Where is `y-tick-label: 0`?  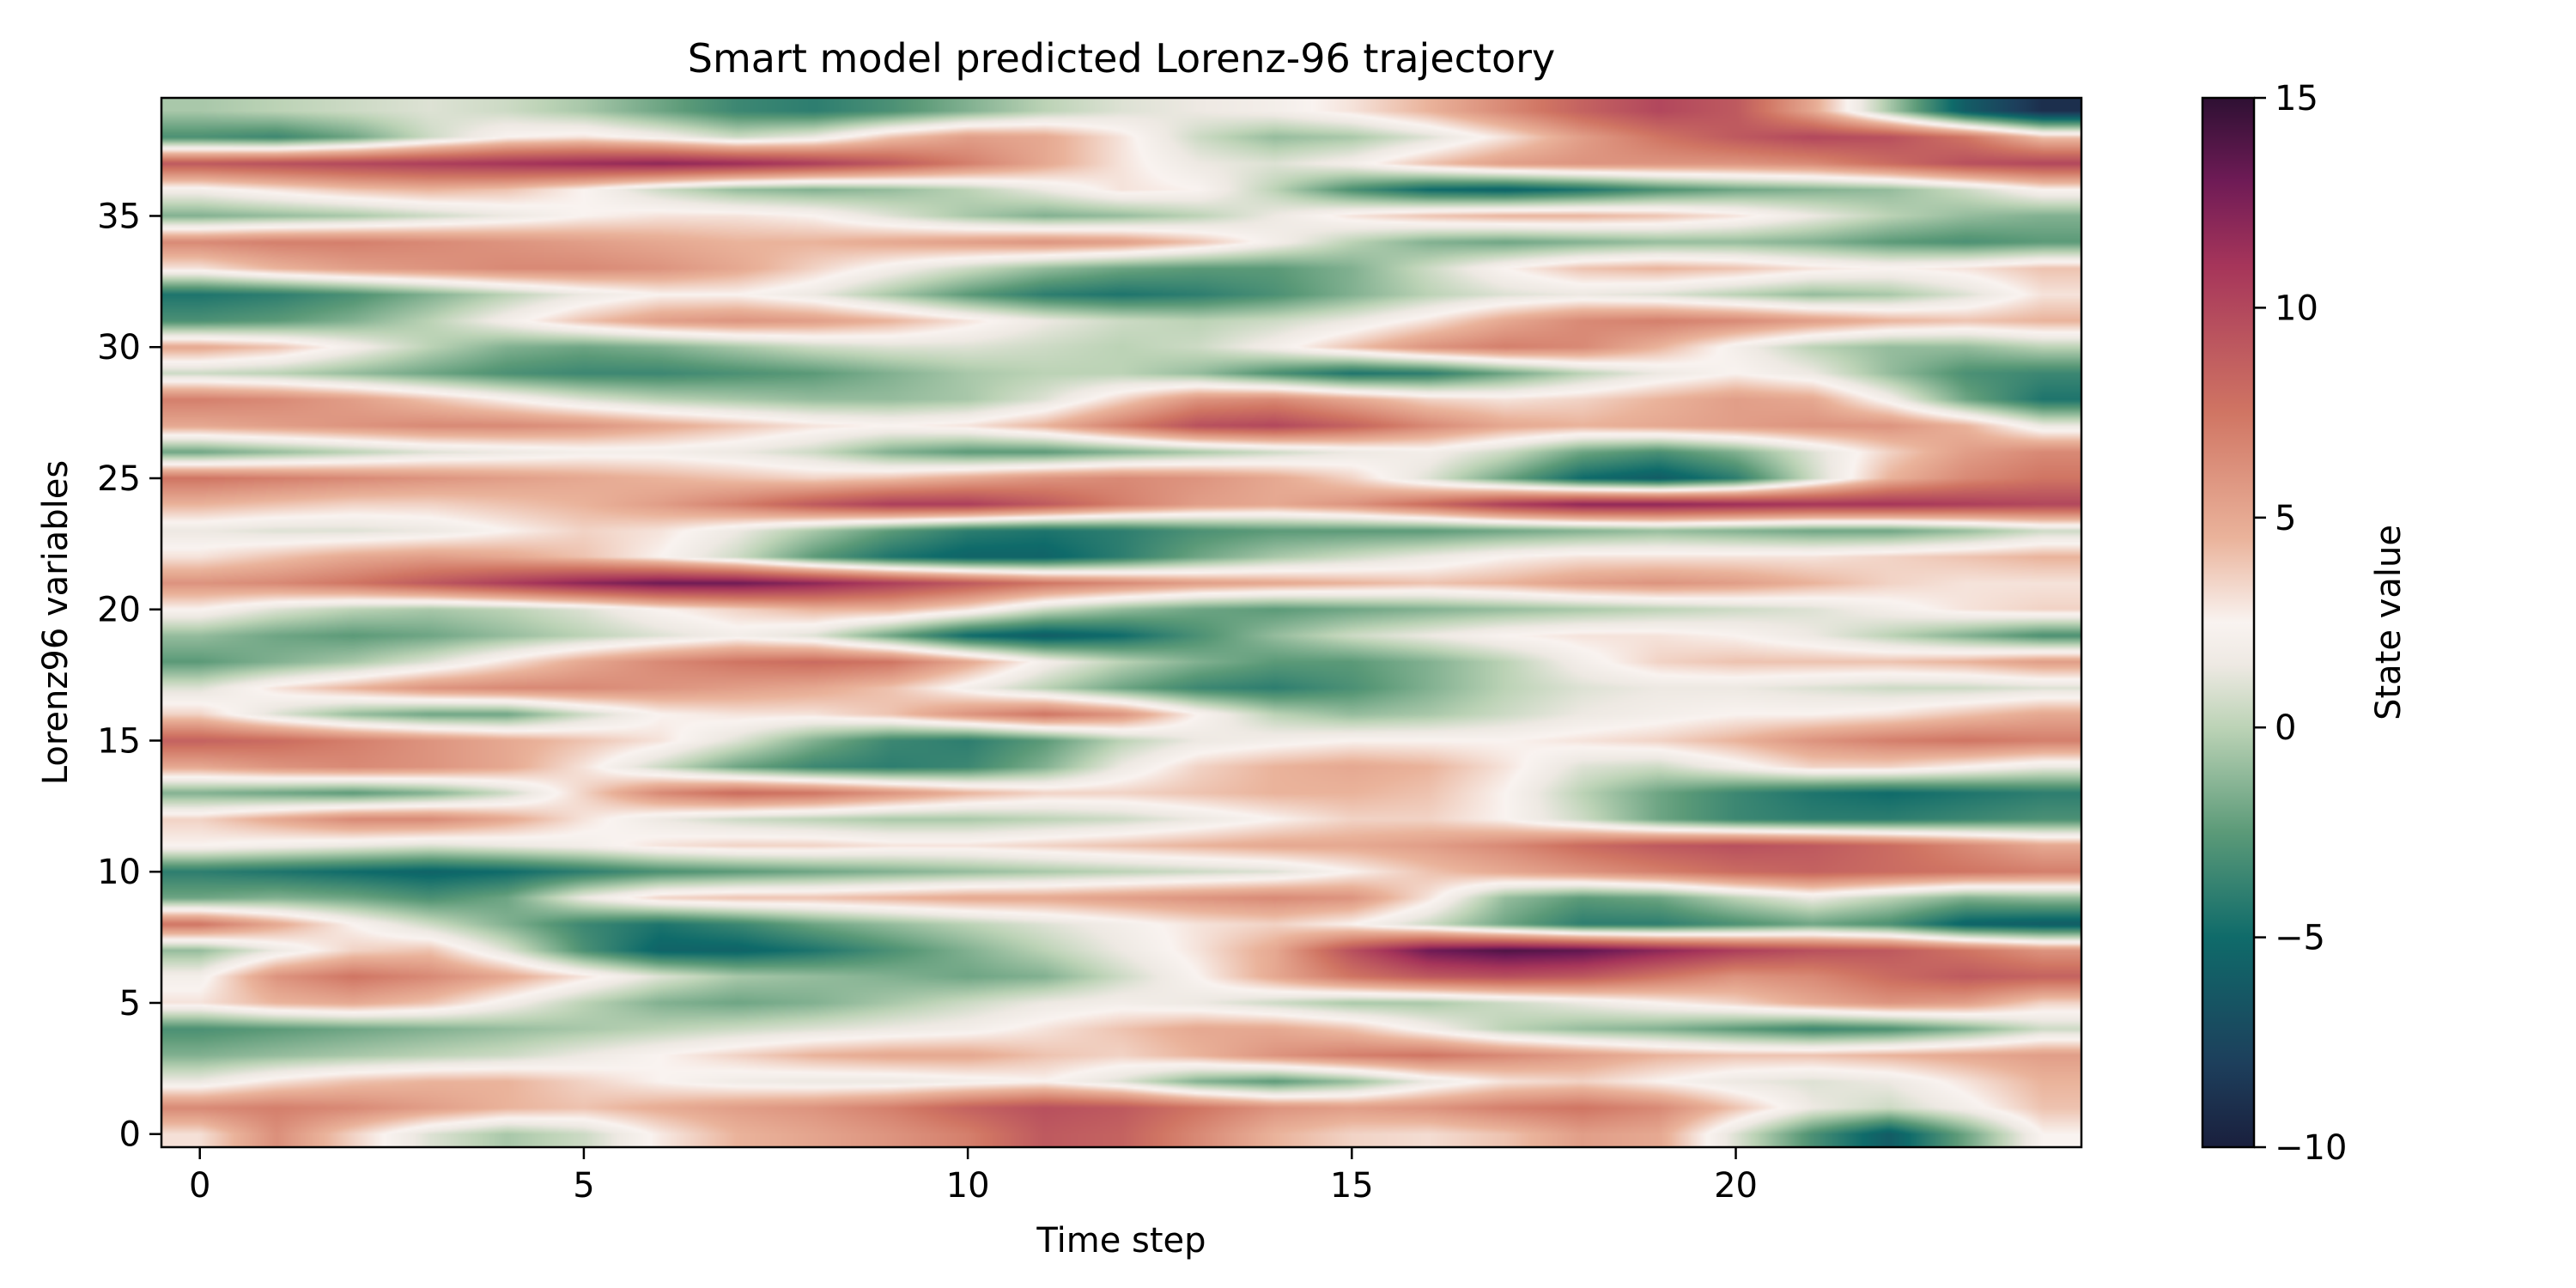 y-tick-label: 0 is located at coordinates (130, 1135).